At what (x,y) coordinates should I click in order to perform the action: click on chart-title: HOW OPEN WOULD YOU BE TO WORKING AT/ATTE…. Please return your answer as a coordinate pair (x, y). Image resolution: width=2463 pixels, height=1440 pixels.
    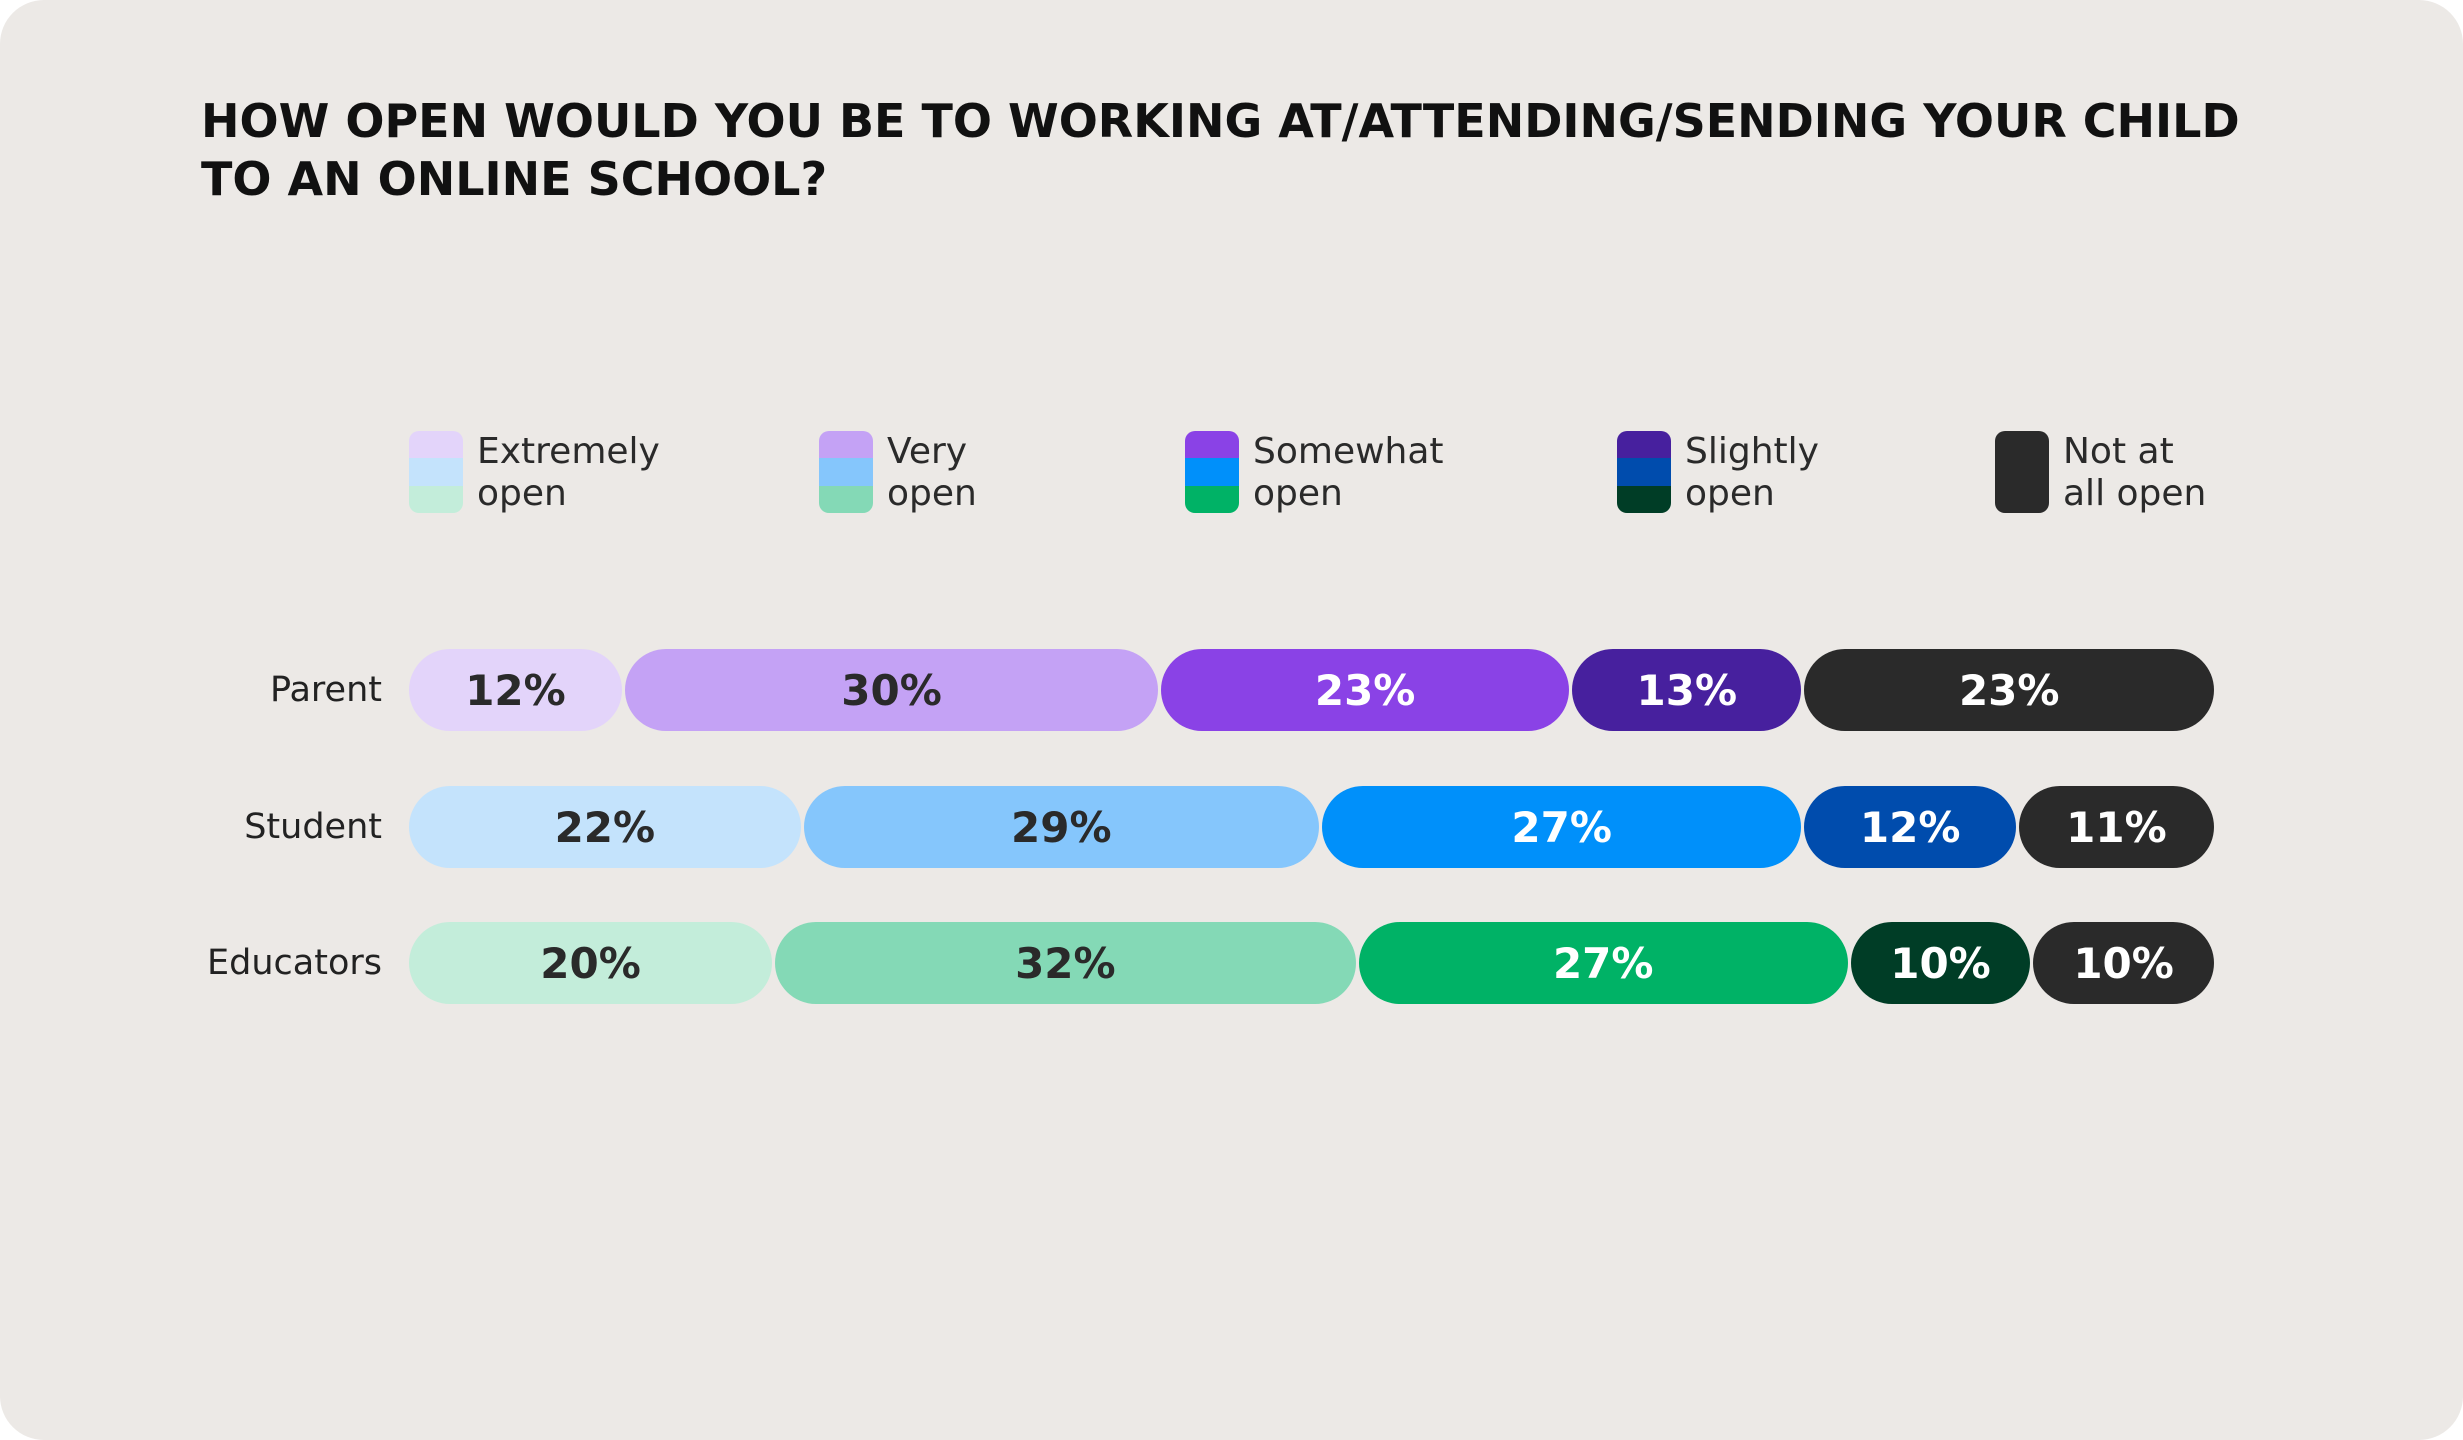
    Looking at the image, I should click on (1220, 150).